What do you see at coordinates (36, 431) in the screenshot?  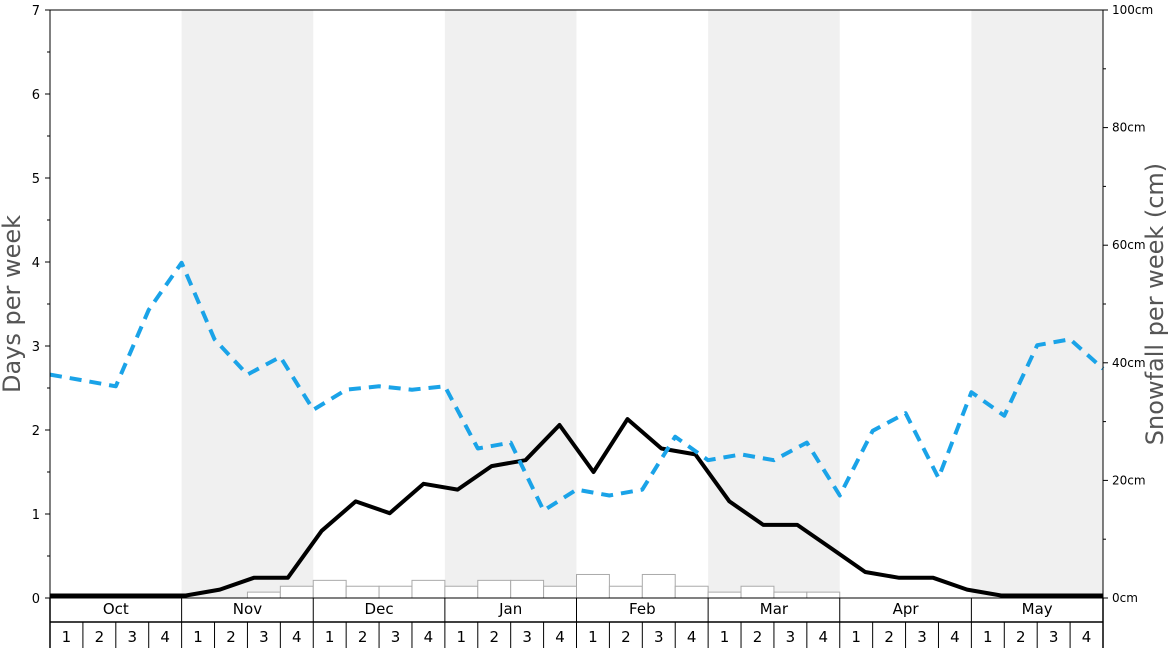 I see `left-tick-label: 2` at bounding box center [36, 431].